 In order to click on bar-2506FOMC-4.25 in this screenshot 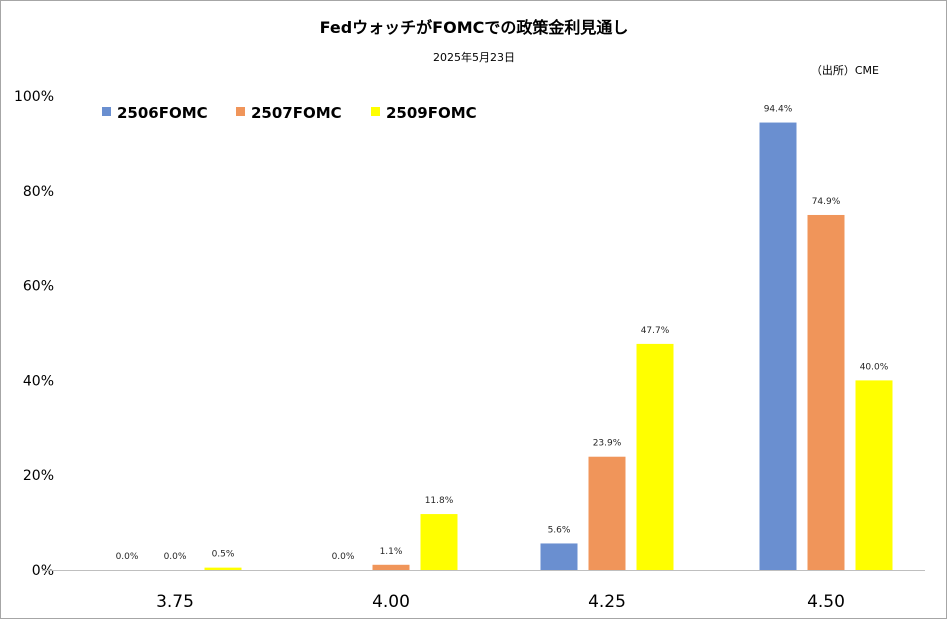, I will do `click(559, 556)`.